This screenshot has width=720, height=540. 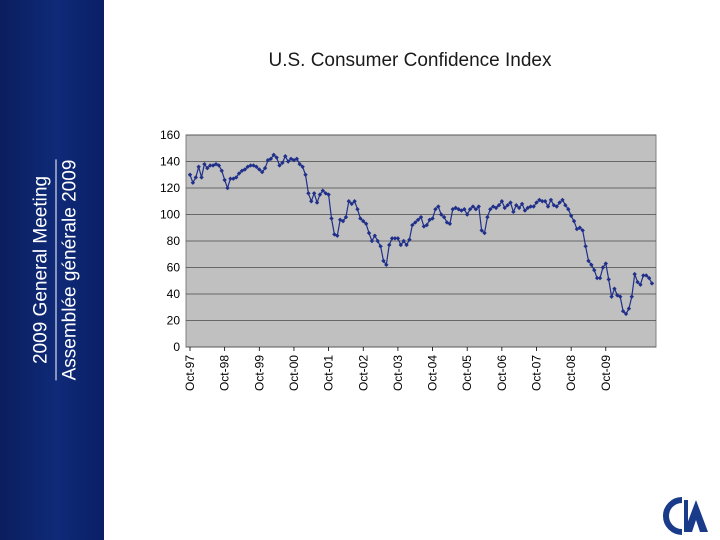 I want to click on y-tick-label: 100, so click(x=170, y=215).